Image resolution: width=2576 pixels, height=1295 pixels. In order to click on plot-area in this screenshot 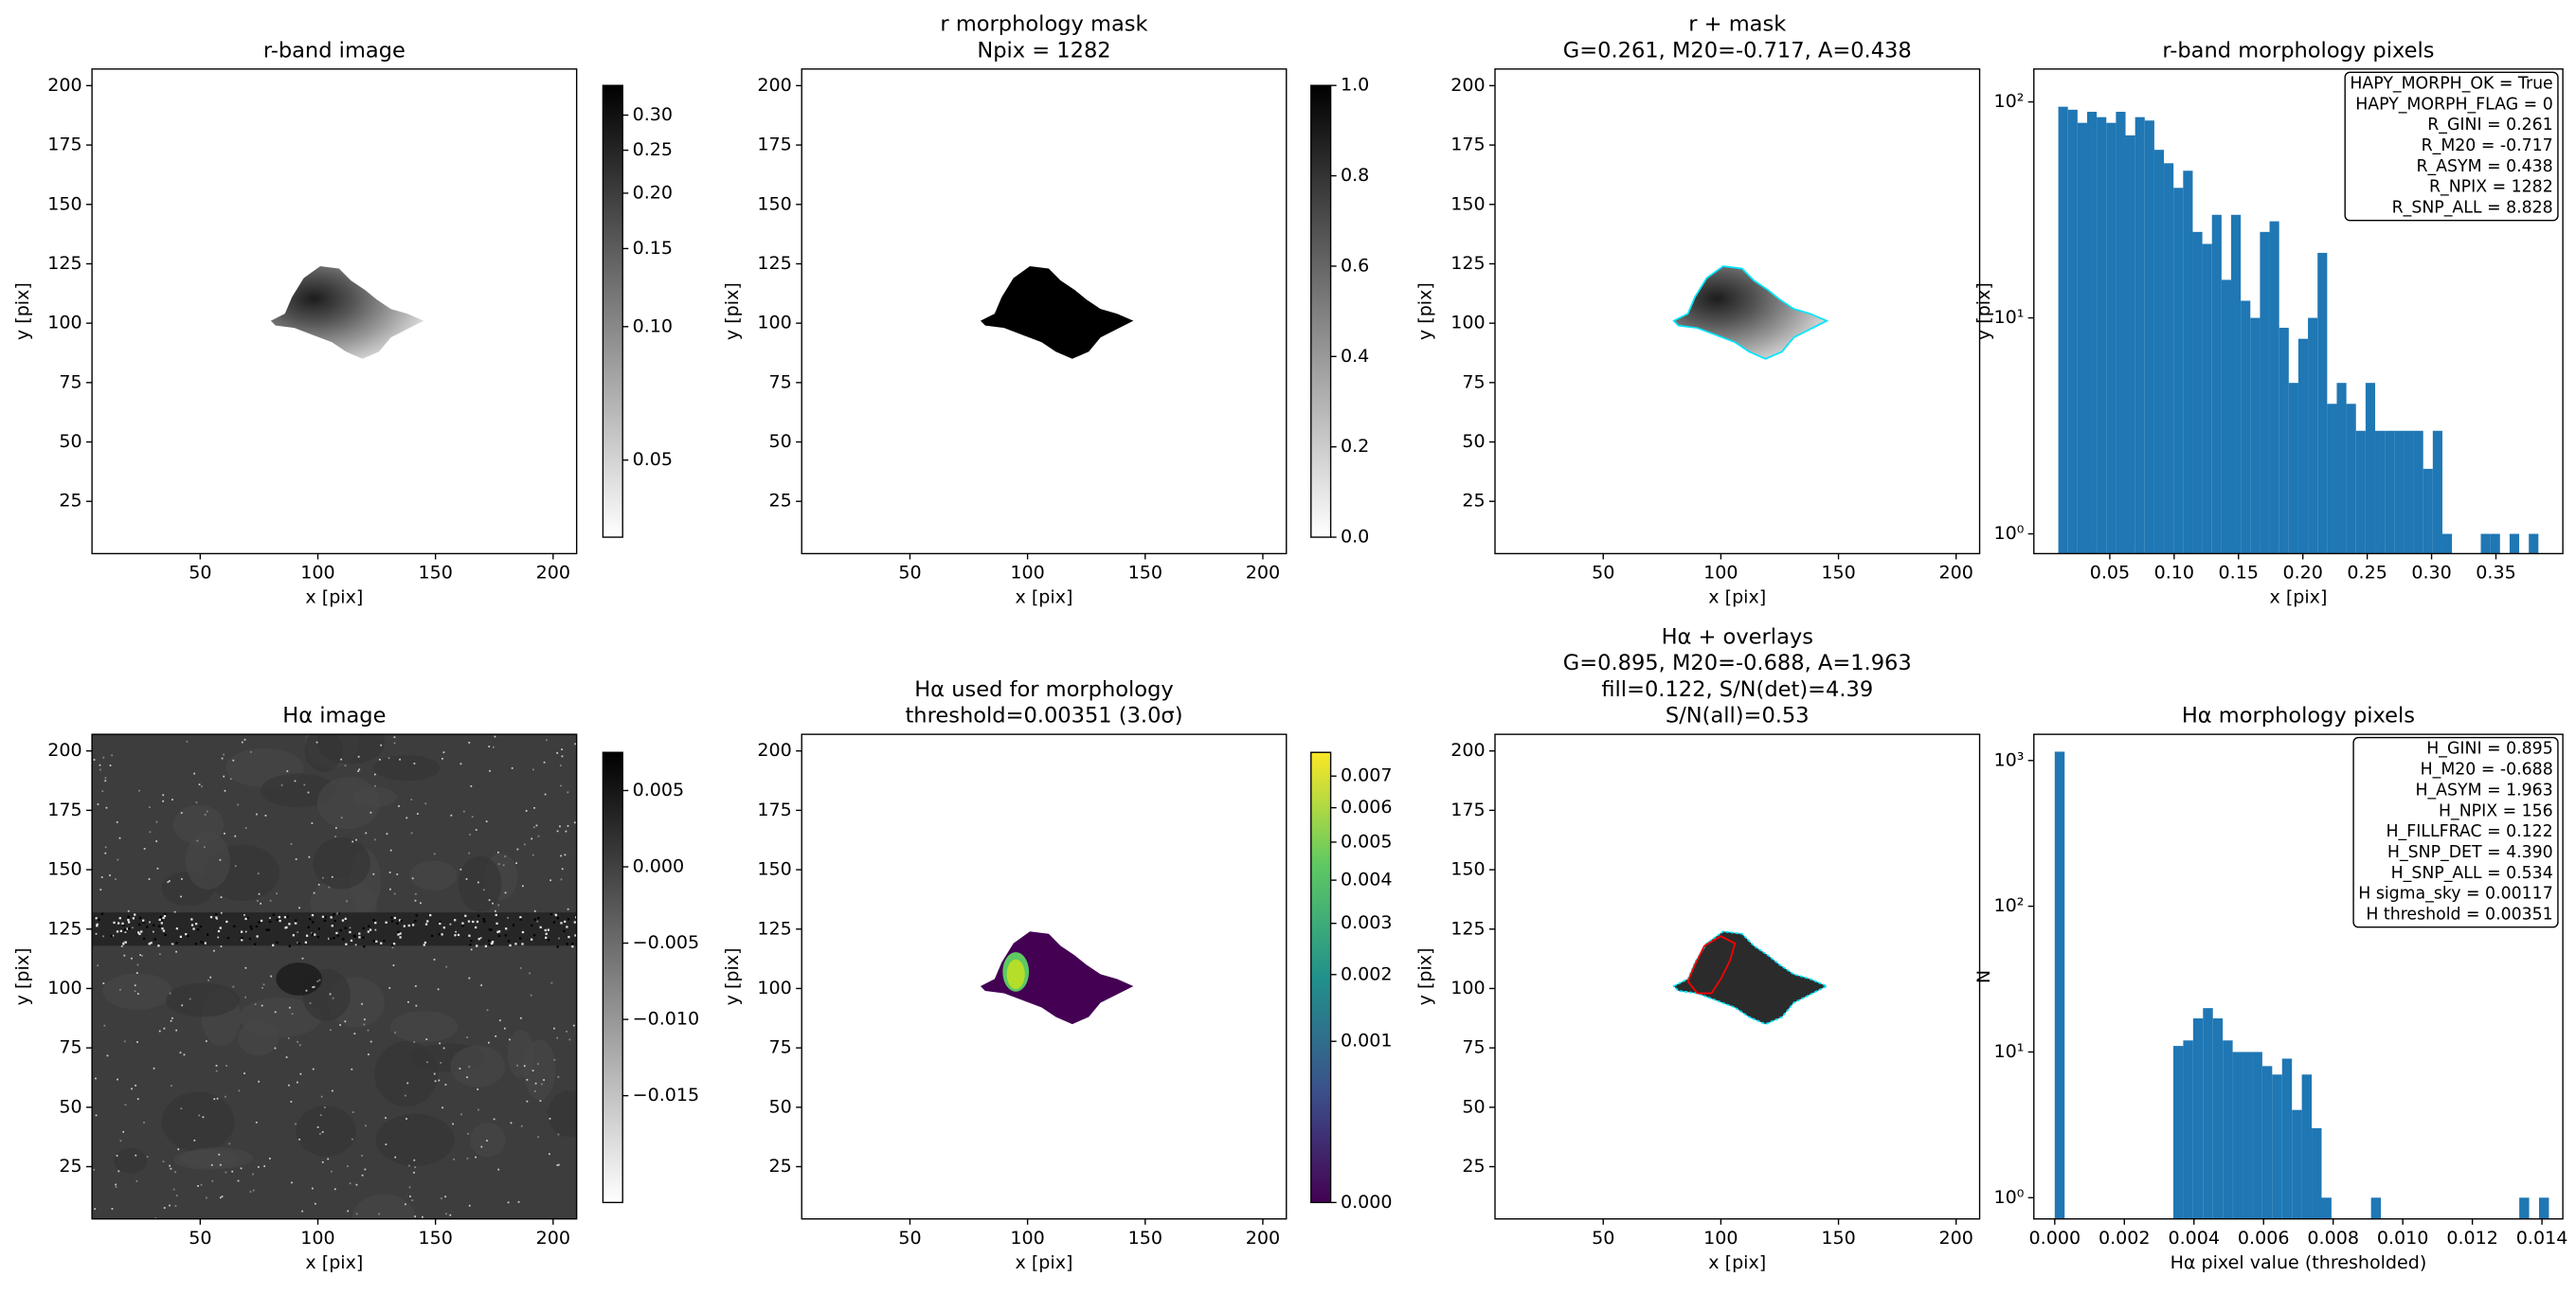, I will do `click(1057, 312)`.